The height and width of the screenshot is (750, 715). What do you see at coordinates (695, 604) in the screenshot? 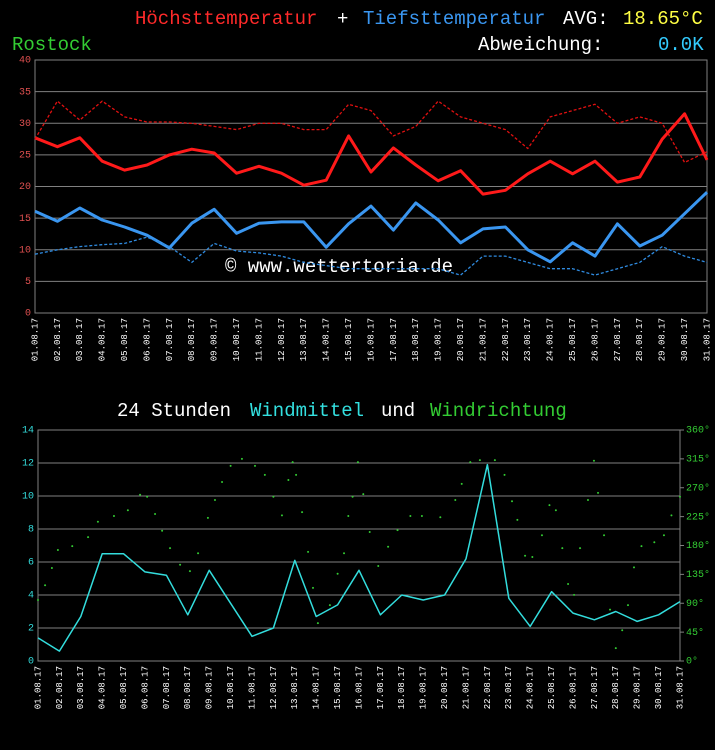
I see `y2-tick-label: 90°` at bounding box center [695, 604].